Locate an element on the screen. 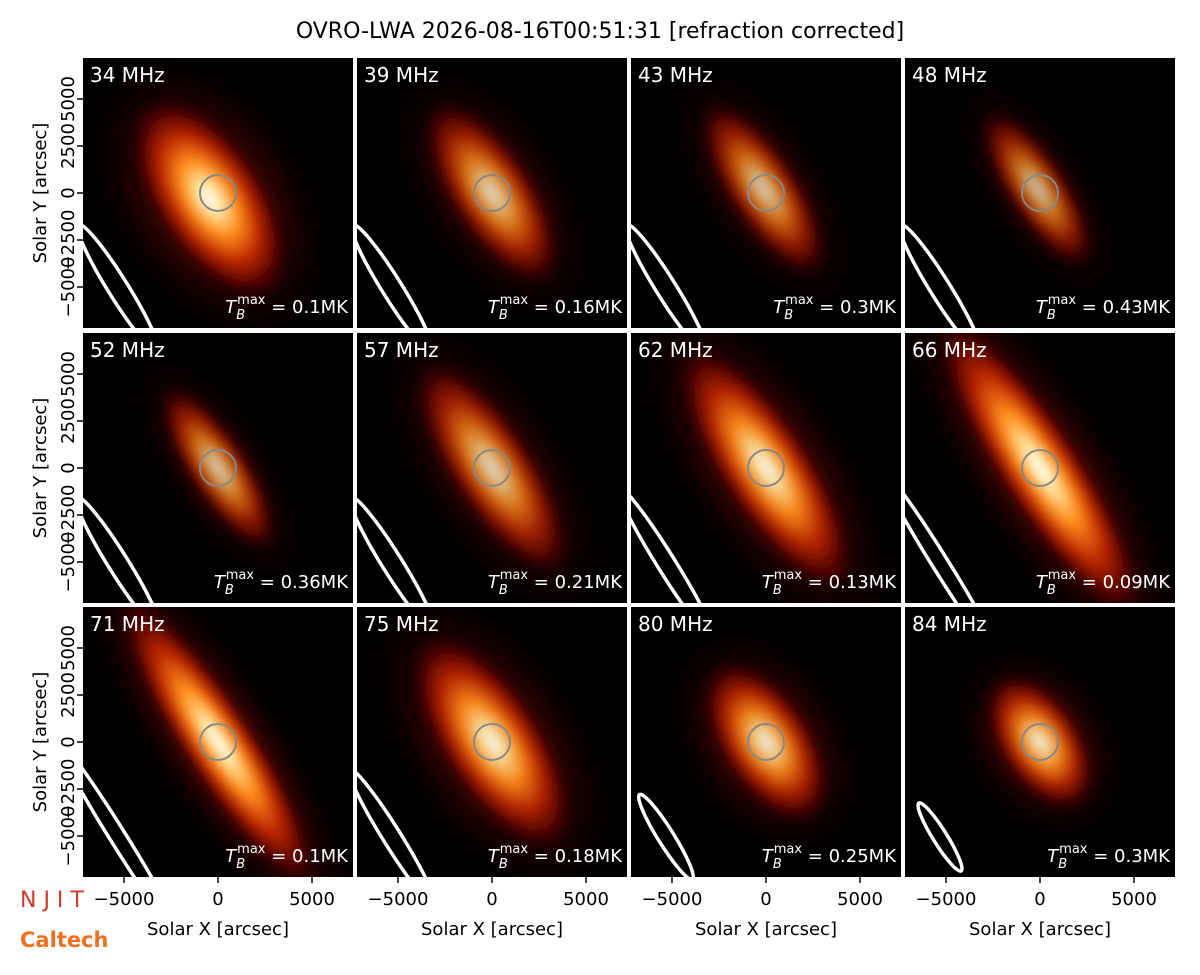  logo-caltech: Caltech is located at coordinates (64, 940).